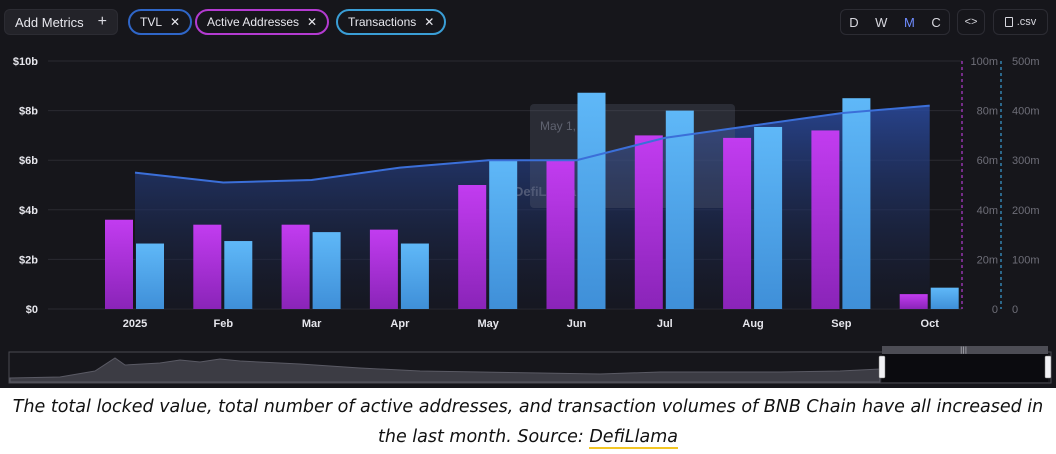 The height and width of the screenshot is (454, 1056). I want to click on y-right-tick-label: 200m, so click(1026, 211).